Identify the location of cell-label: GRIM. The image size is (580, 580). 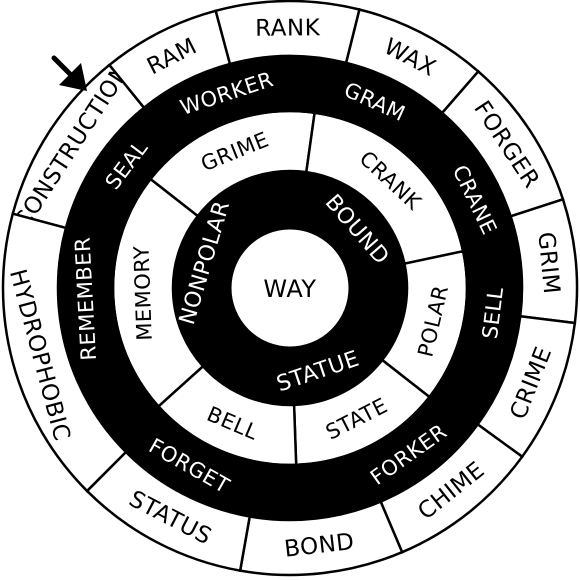
(548, 263).